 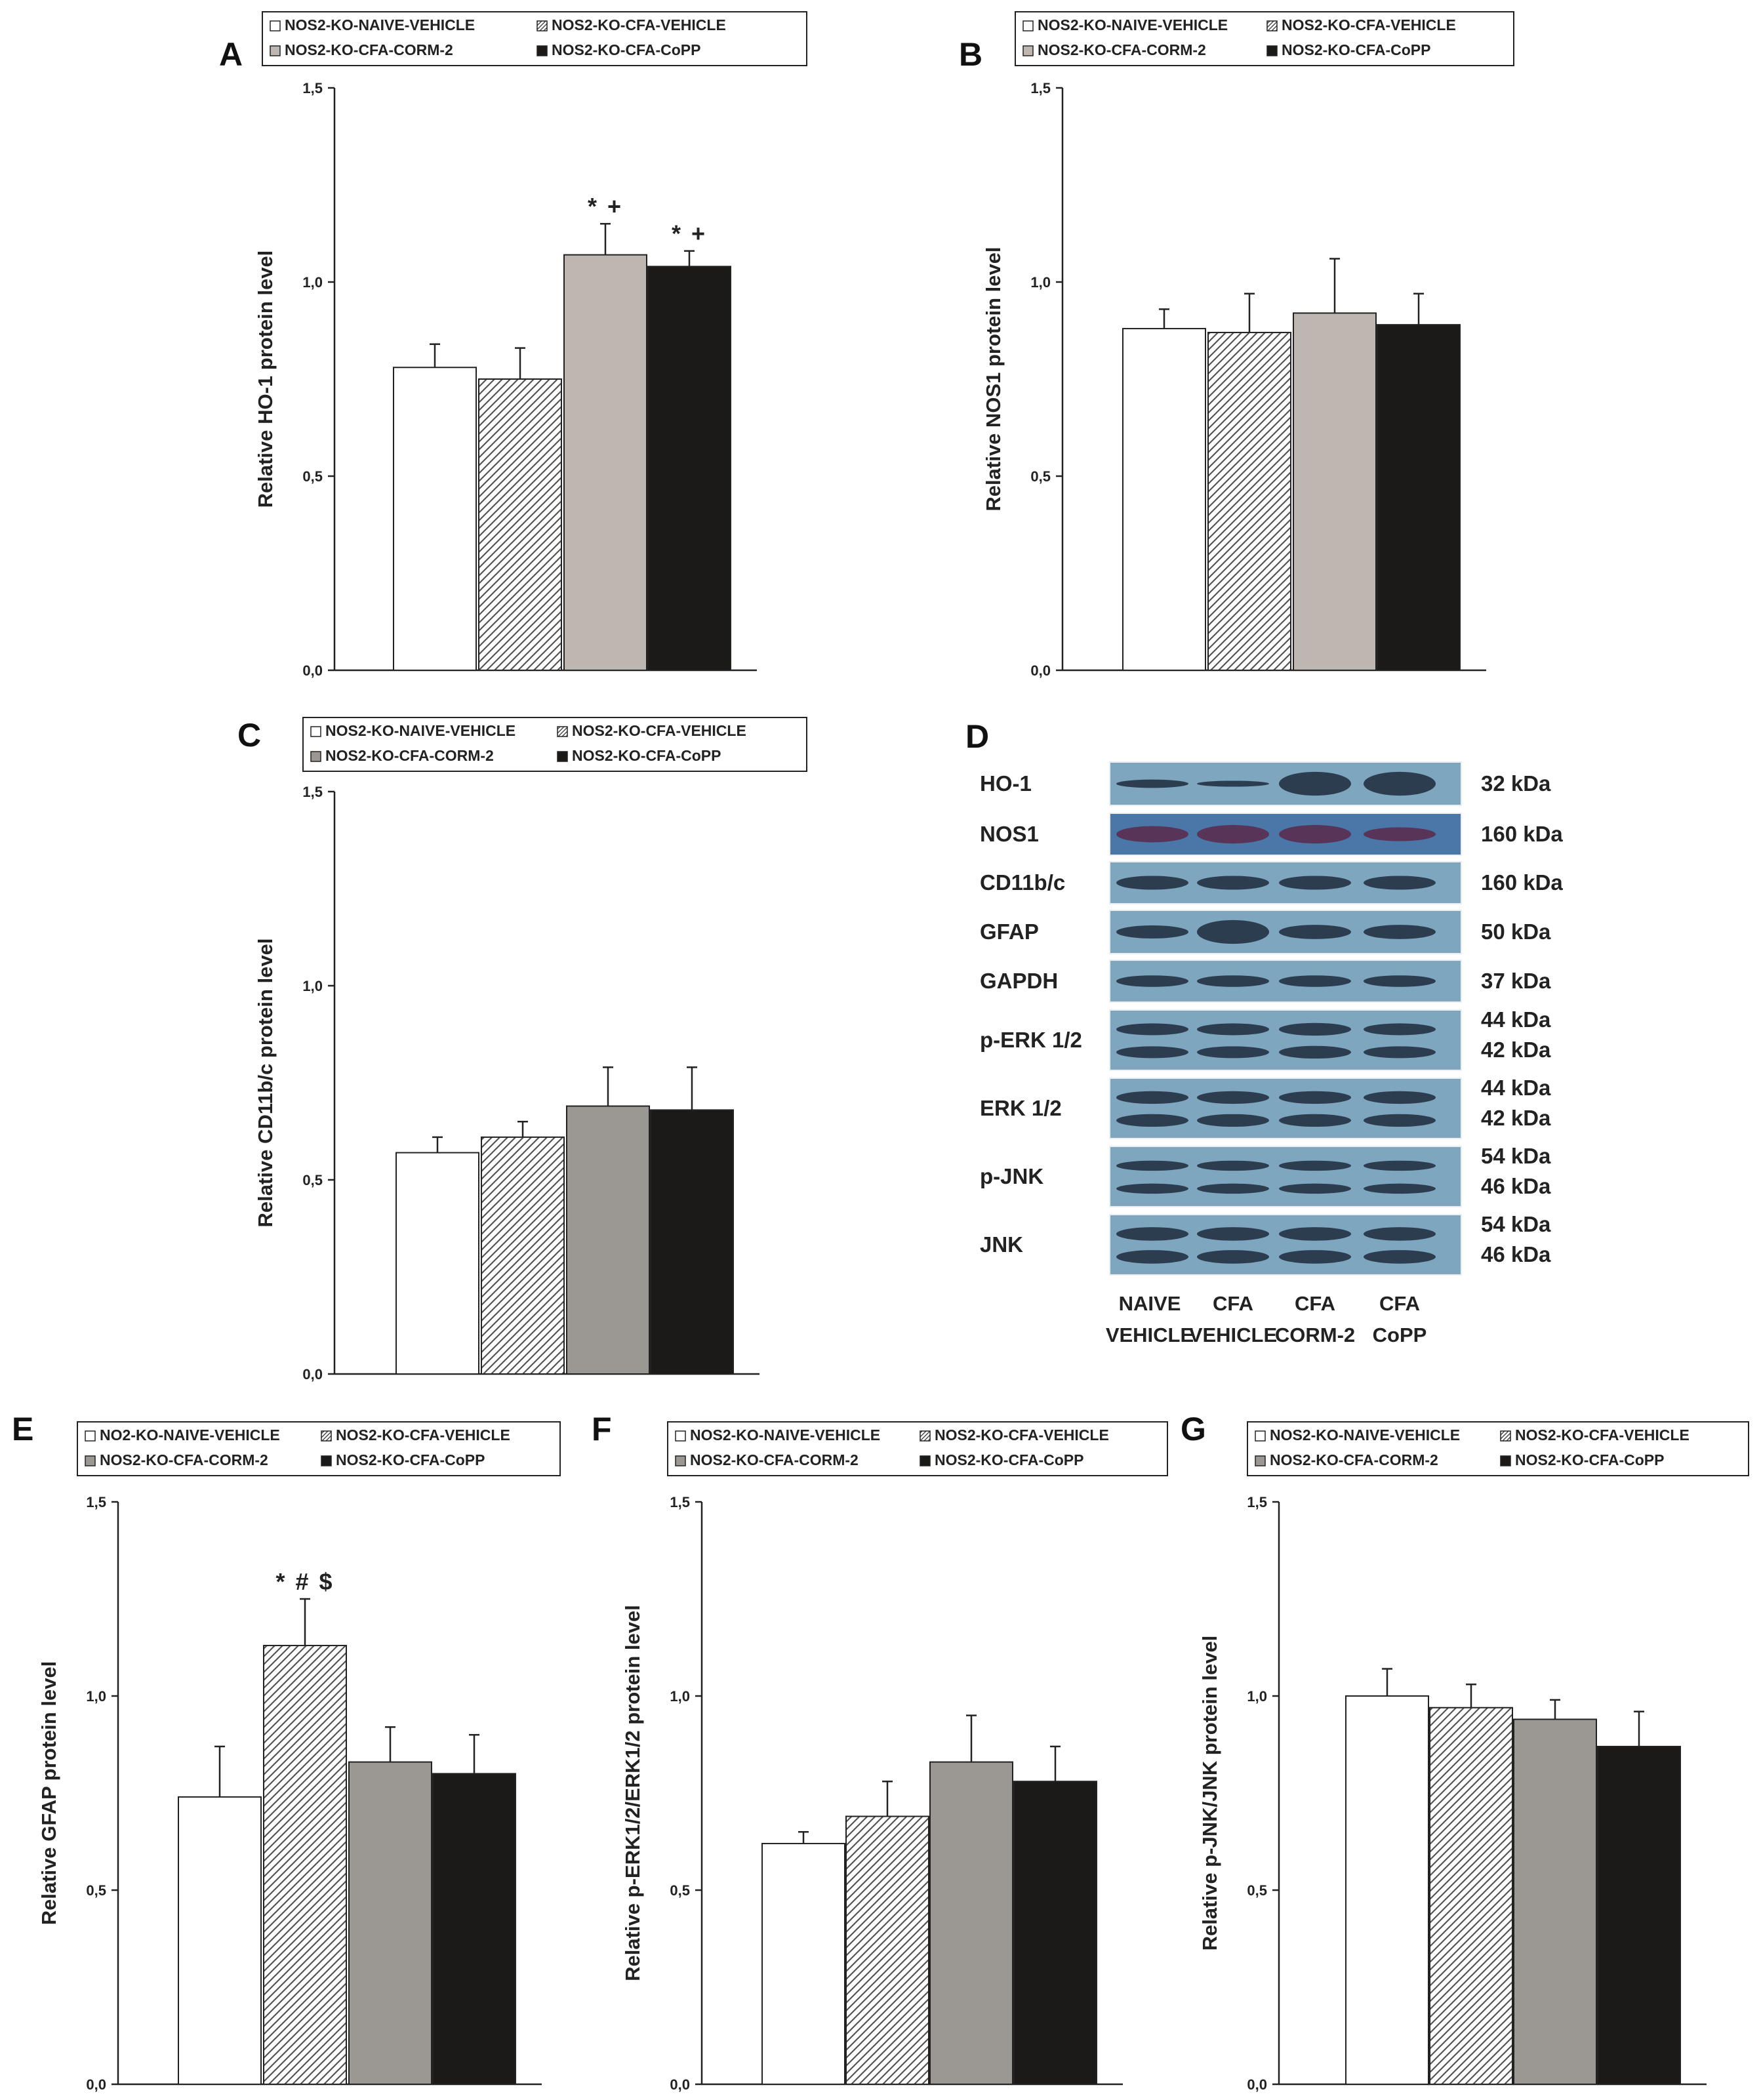 I want to click on protein-label: JNK, so click(x=1001, y=1244).